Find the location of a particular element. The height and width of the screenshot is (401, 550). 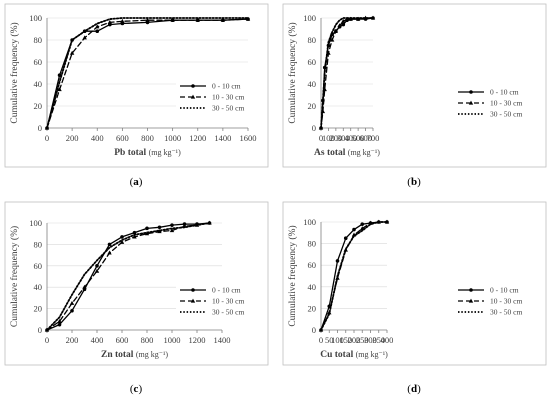

x-axis-title: Zn total (mg kg⁻¹) is located at coordinates (134, 355).